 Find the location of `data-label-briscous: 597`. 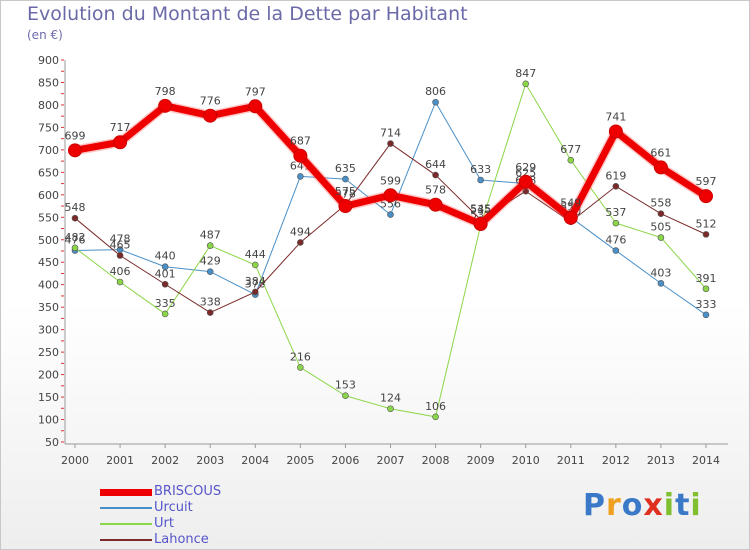

data-label-briscous: 597 is located at coordinates (706, 181).